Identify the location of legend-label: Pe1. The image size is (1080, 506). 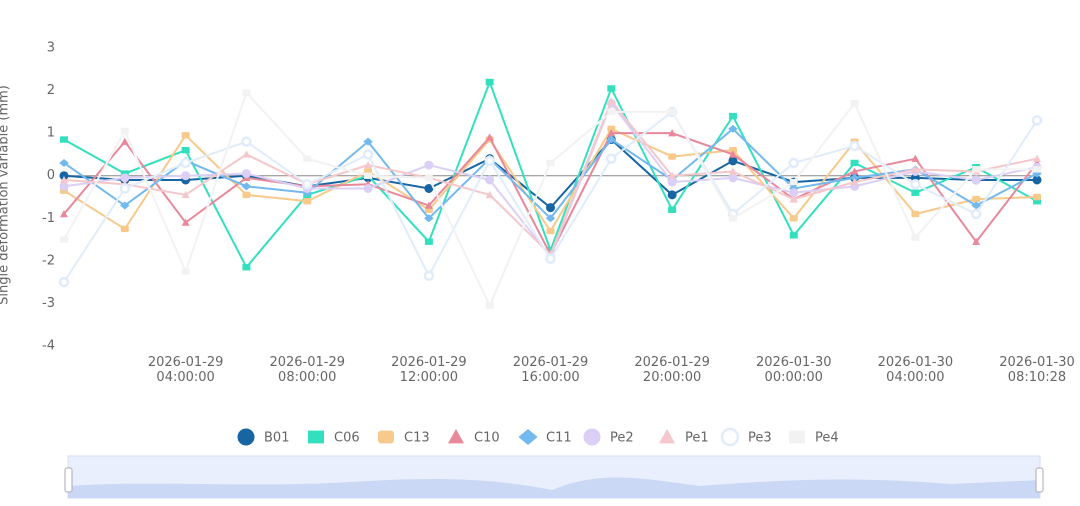
(697, 438).